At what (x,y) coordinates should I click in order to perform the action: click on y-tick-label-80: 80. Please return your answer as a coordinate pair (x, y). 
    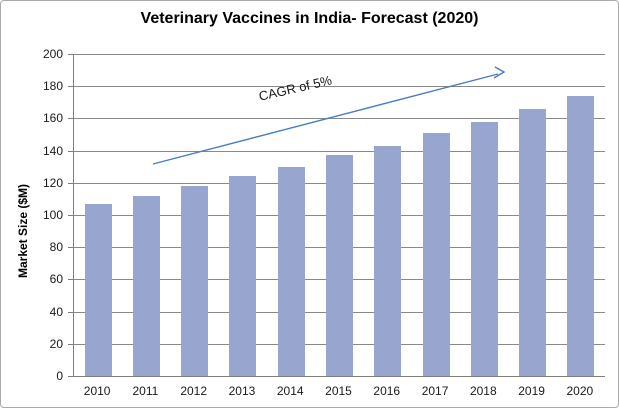
    Looking at the image, I should click on (56, 247).